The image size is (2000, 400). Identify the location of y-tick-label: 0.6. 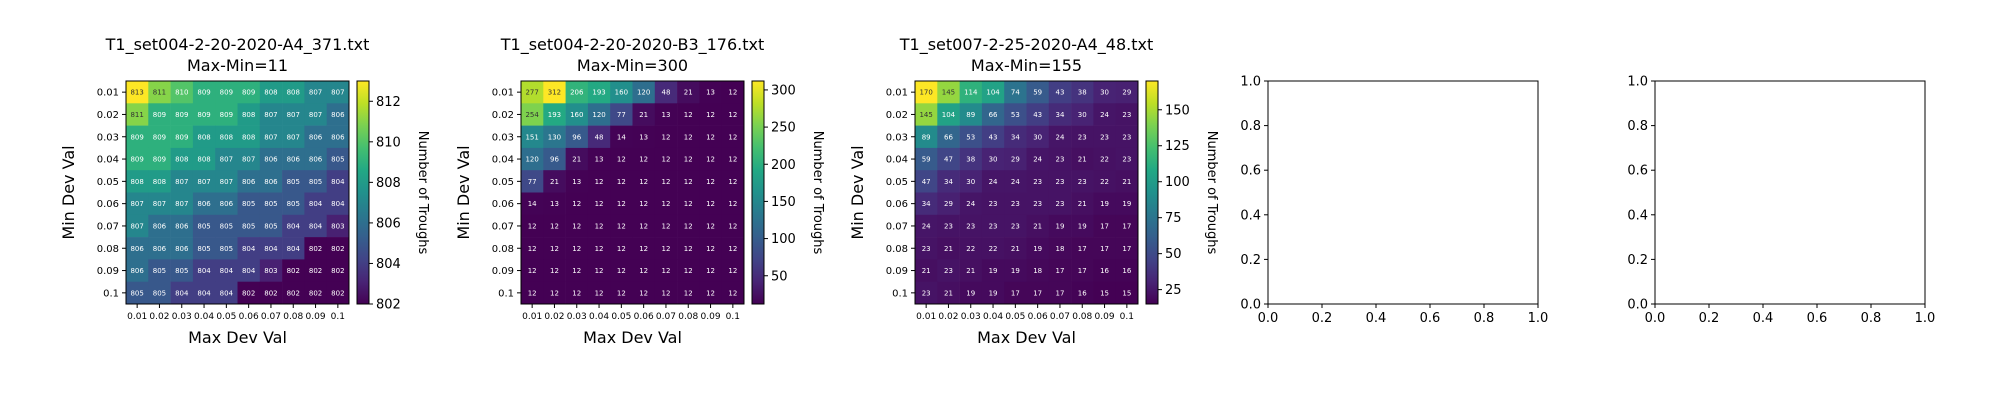
(1250, 171).